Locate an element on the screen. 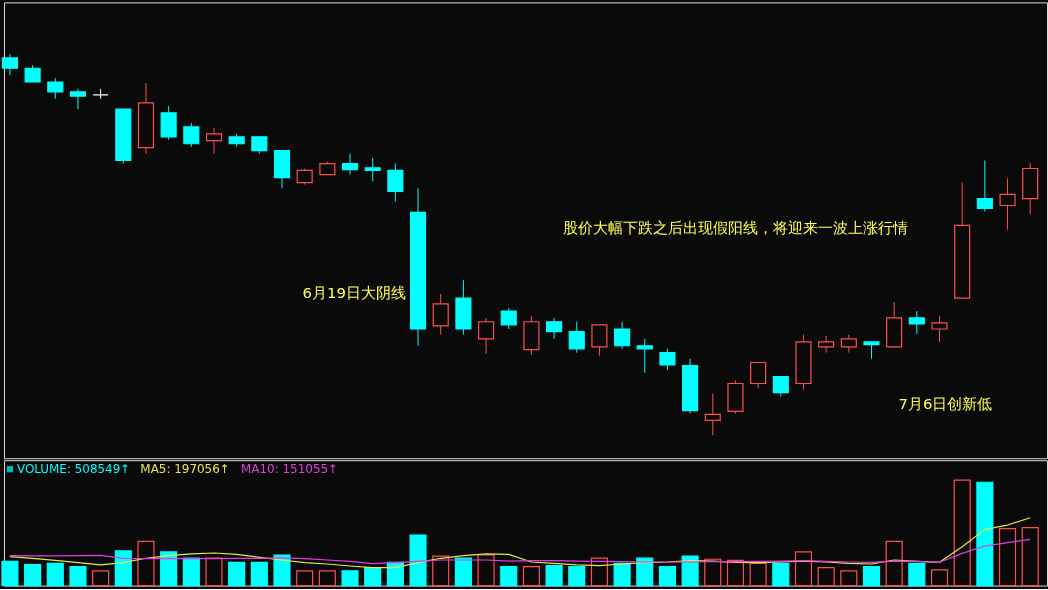 This screenshot has height=590, width=1048. legend-label: VOLUME: 508549↑ is located at coordinates (73, 469).